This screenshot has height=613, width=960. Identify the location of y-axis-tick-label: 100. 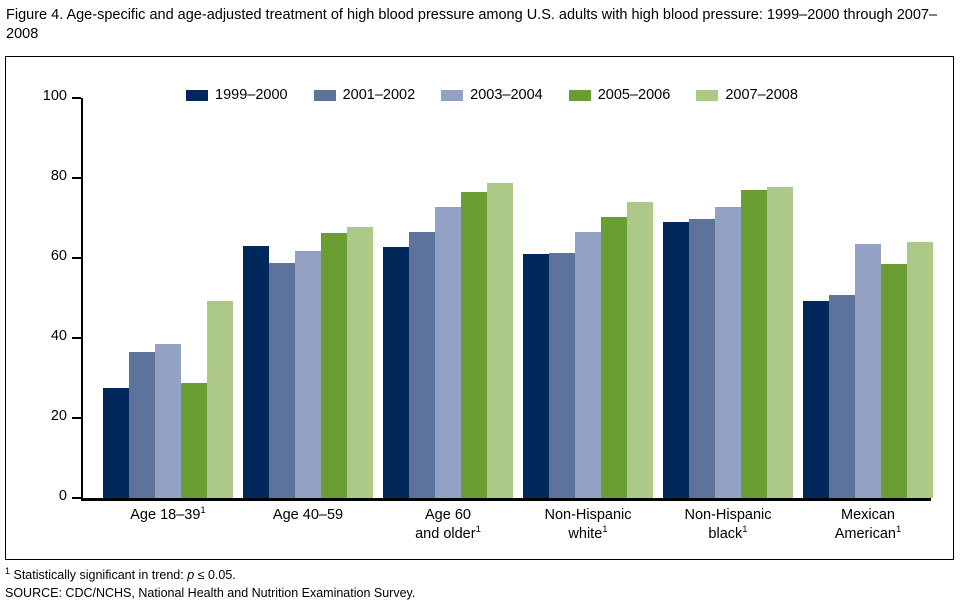
(54, 96).